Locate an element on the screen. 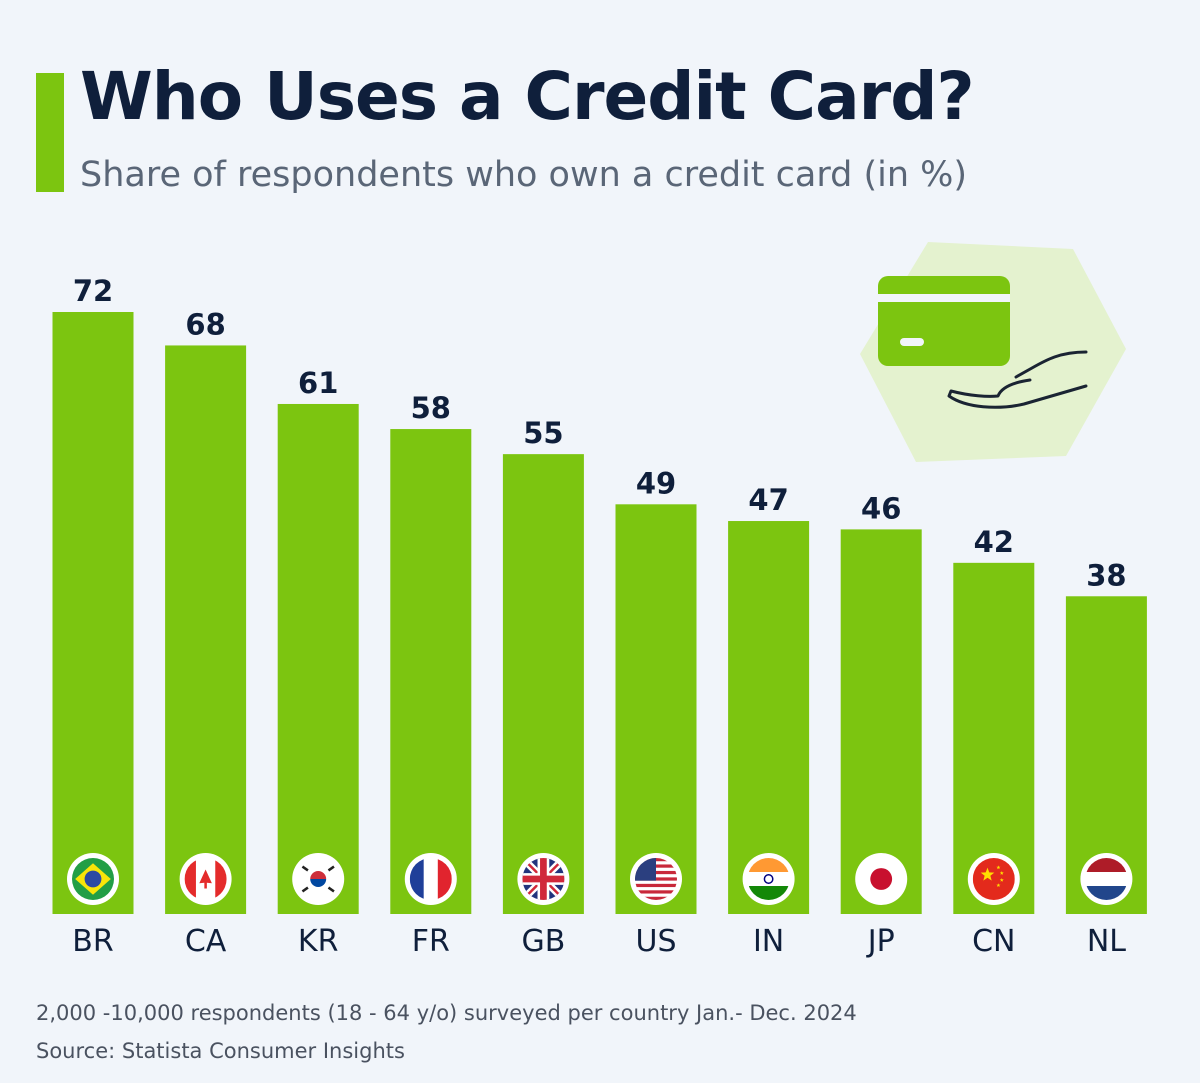  value-label-jp: 46 is located at coordinates (881, 508).